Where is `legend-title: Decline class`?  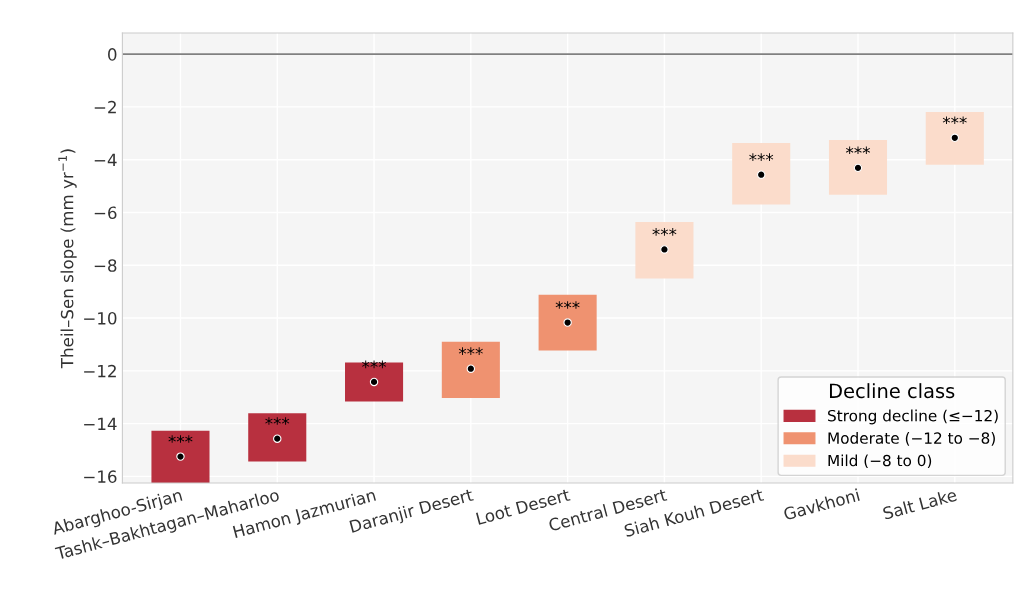
legend-title: Decline class is located at coordinates (892, 391).